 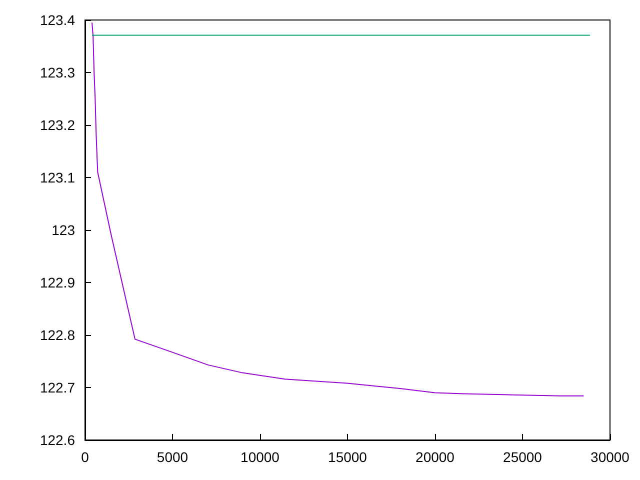 What do you see at coordinates (260, 457) in the screenshot?
I see `x-tick-label: 10000` at bounding box center [260, 457].